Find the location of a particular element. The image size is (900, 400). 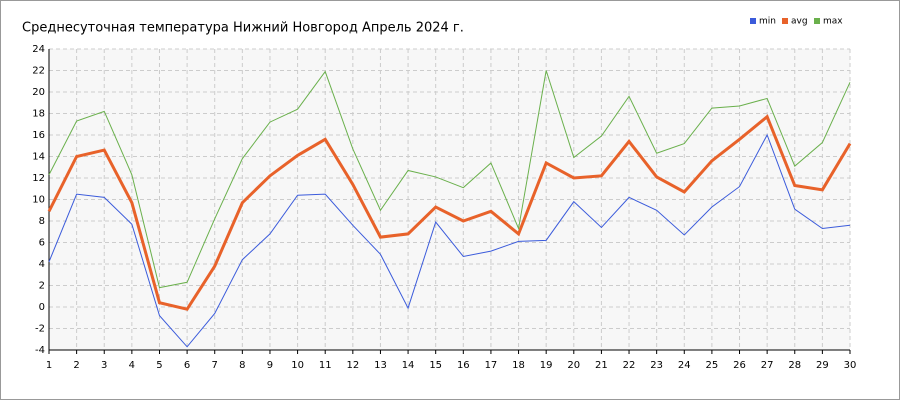

x-tick-label: 8 is located at coordinates (242, 365).